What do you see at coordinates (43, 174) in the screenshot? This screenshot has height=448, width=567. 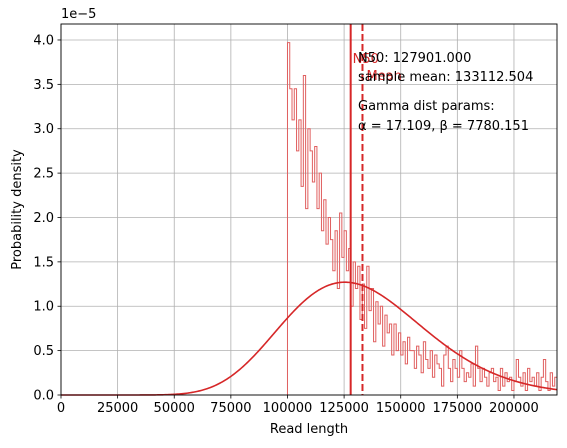 I see `y-tick-label: 2.5` at bounding box center [43, 174].